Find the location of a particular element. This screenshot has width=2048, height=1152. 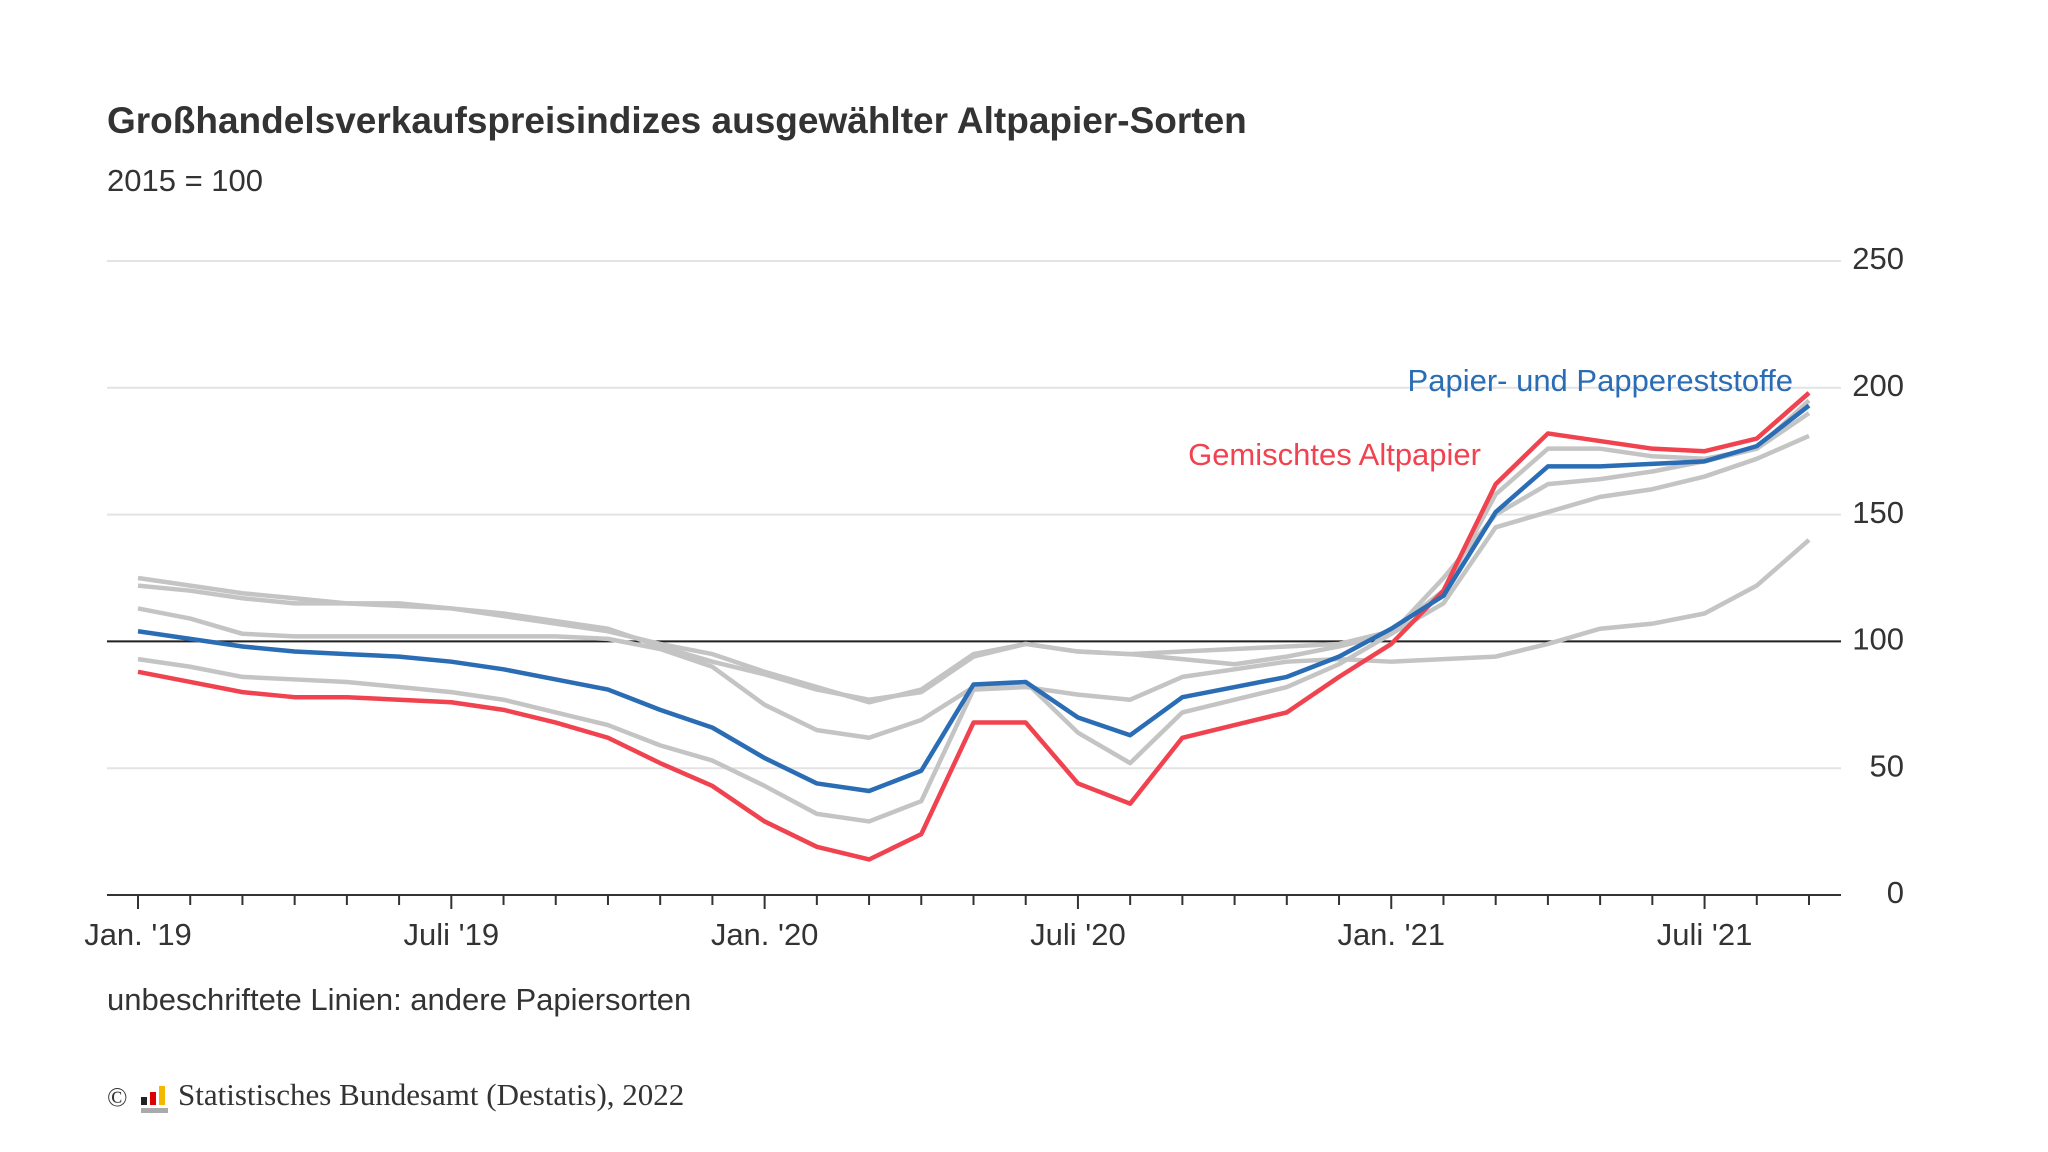

y-tick-label: 200 is located at coordinates (1878, 385).